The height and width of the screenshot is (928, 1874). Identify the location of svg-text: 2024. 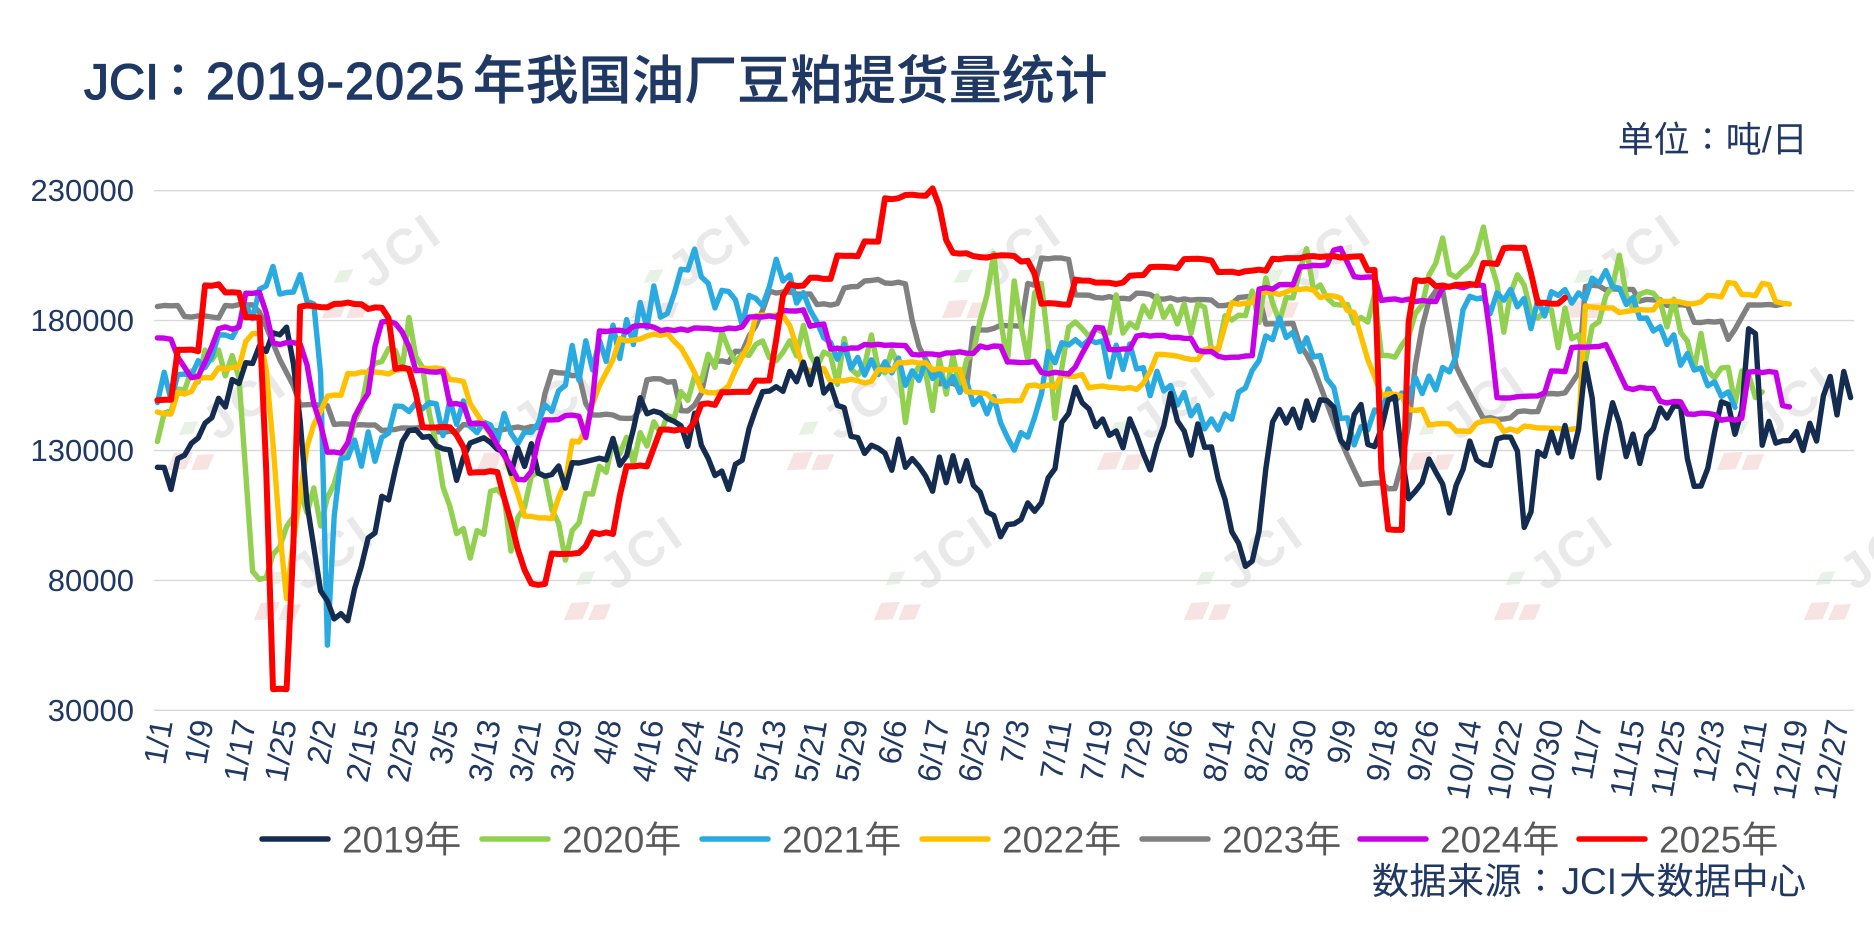
(1481, 840).